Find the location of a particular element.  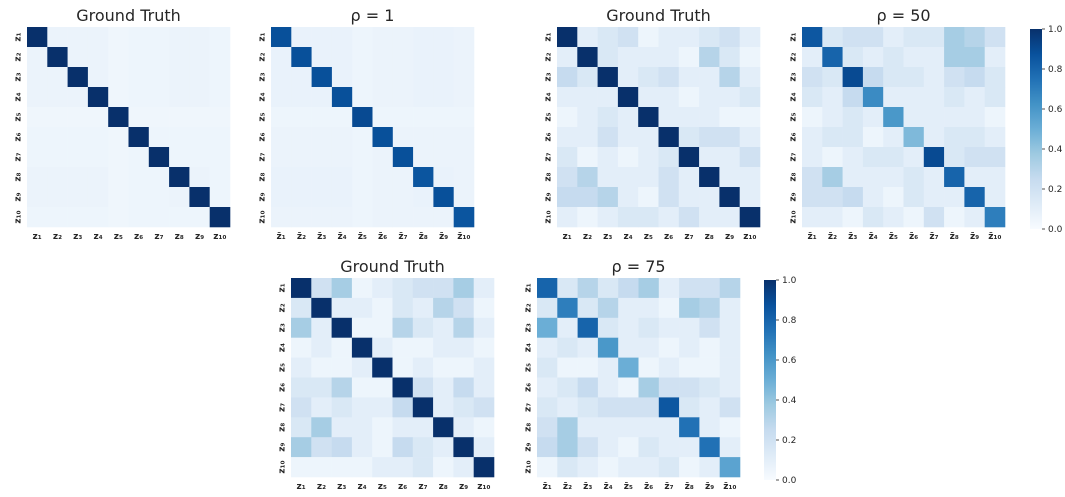

y-tick-label: z₇ is located at coordinates (549, 156).